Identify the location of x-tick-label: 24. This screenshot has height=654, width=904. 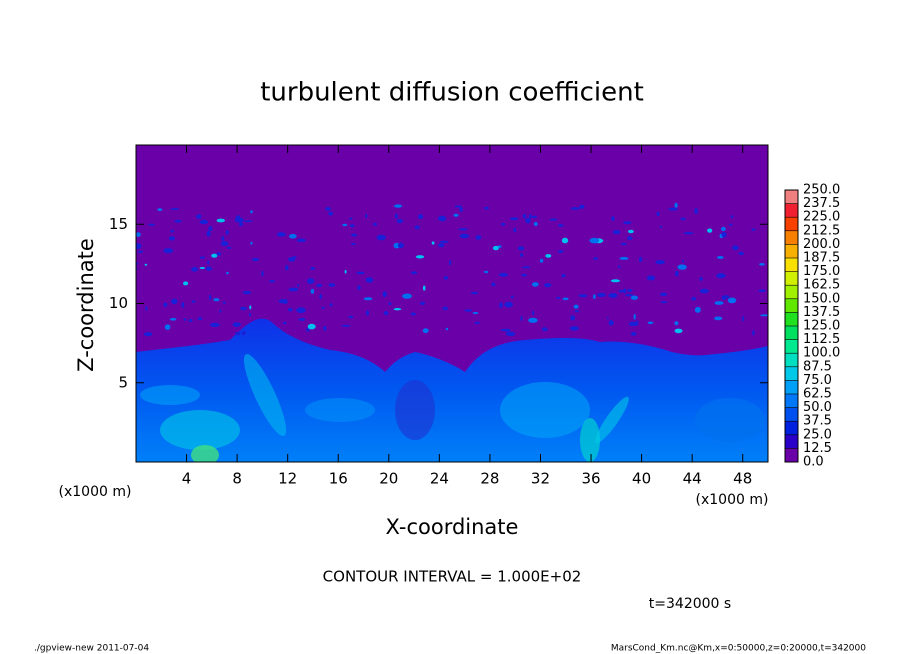
(439, 479).